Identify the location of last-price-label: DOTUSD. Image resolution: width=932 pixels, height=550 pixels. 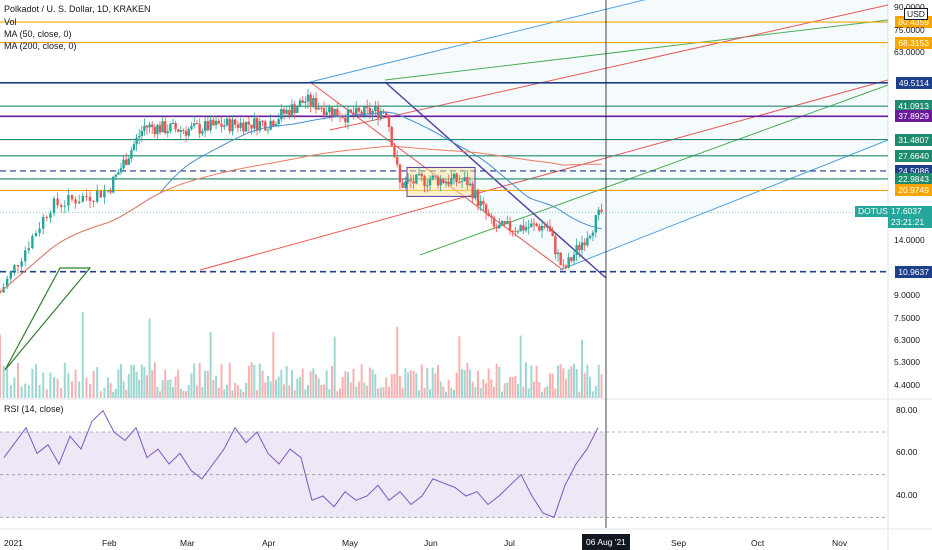
(874, 212).